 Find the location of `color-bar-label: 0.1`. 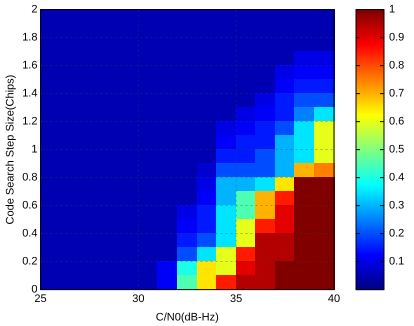

color-bar-label: 0.1 is located at coordinates (396, 262).